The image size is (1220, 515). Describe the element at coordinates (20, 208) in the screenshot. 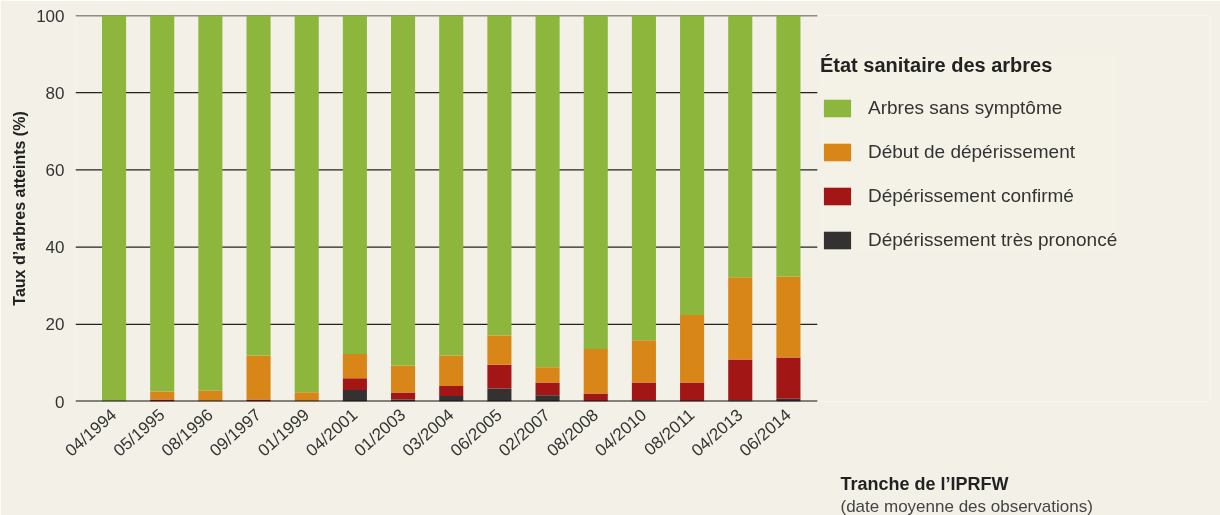

I see `y-axis-title: Taux d’arbres atteints (%)` at that location.